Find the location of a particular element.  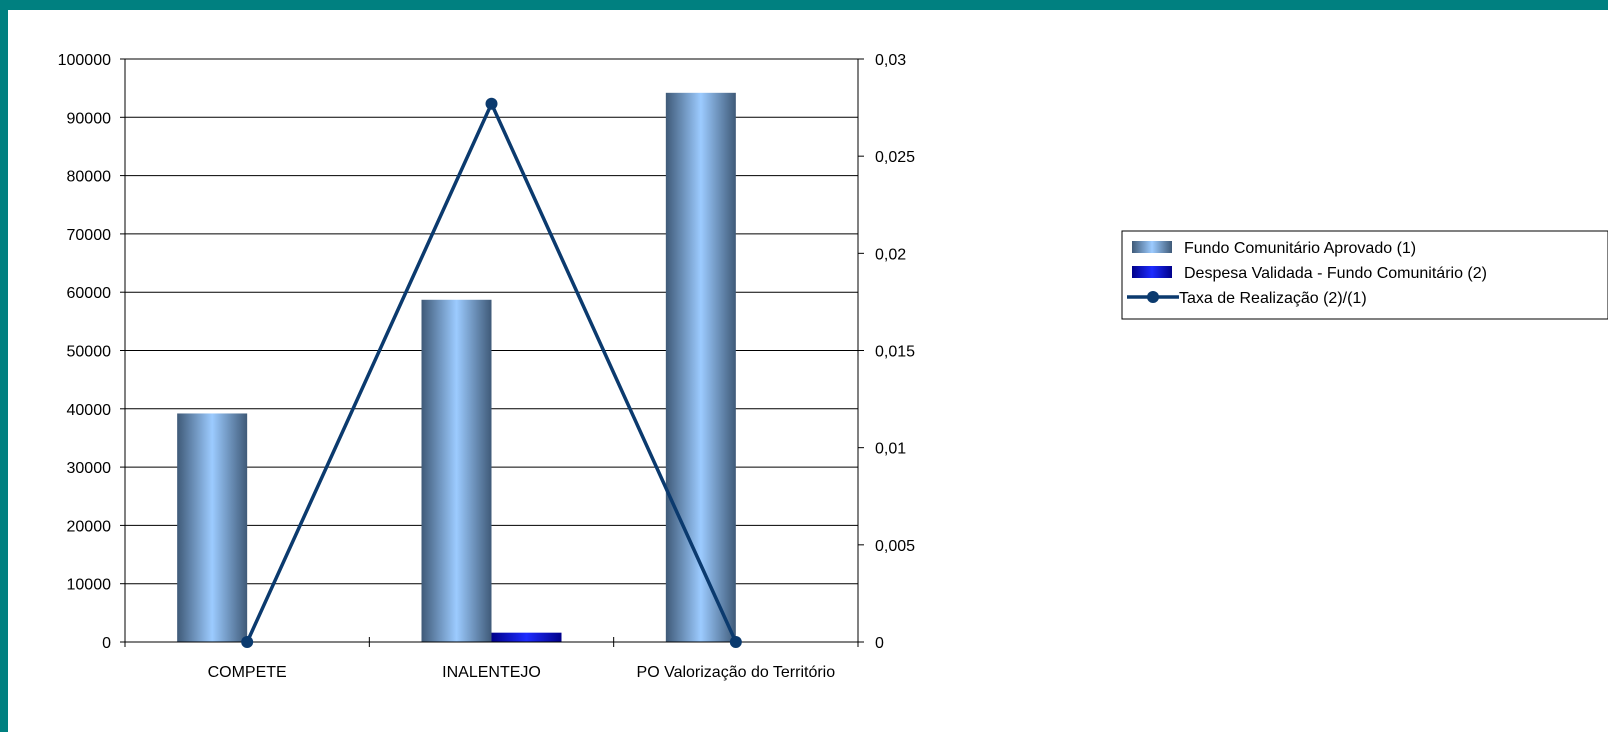

x-axis-category-label: PO Valorização do Território is located at coordinates (736, 672).